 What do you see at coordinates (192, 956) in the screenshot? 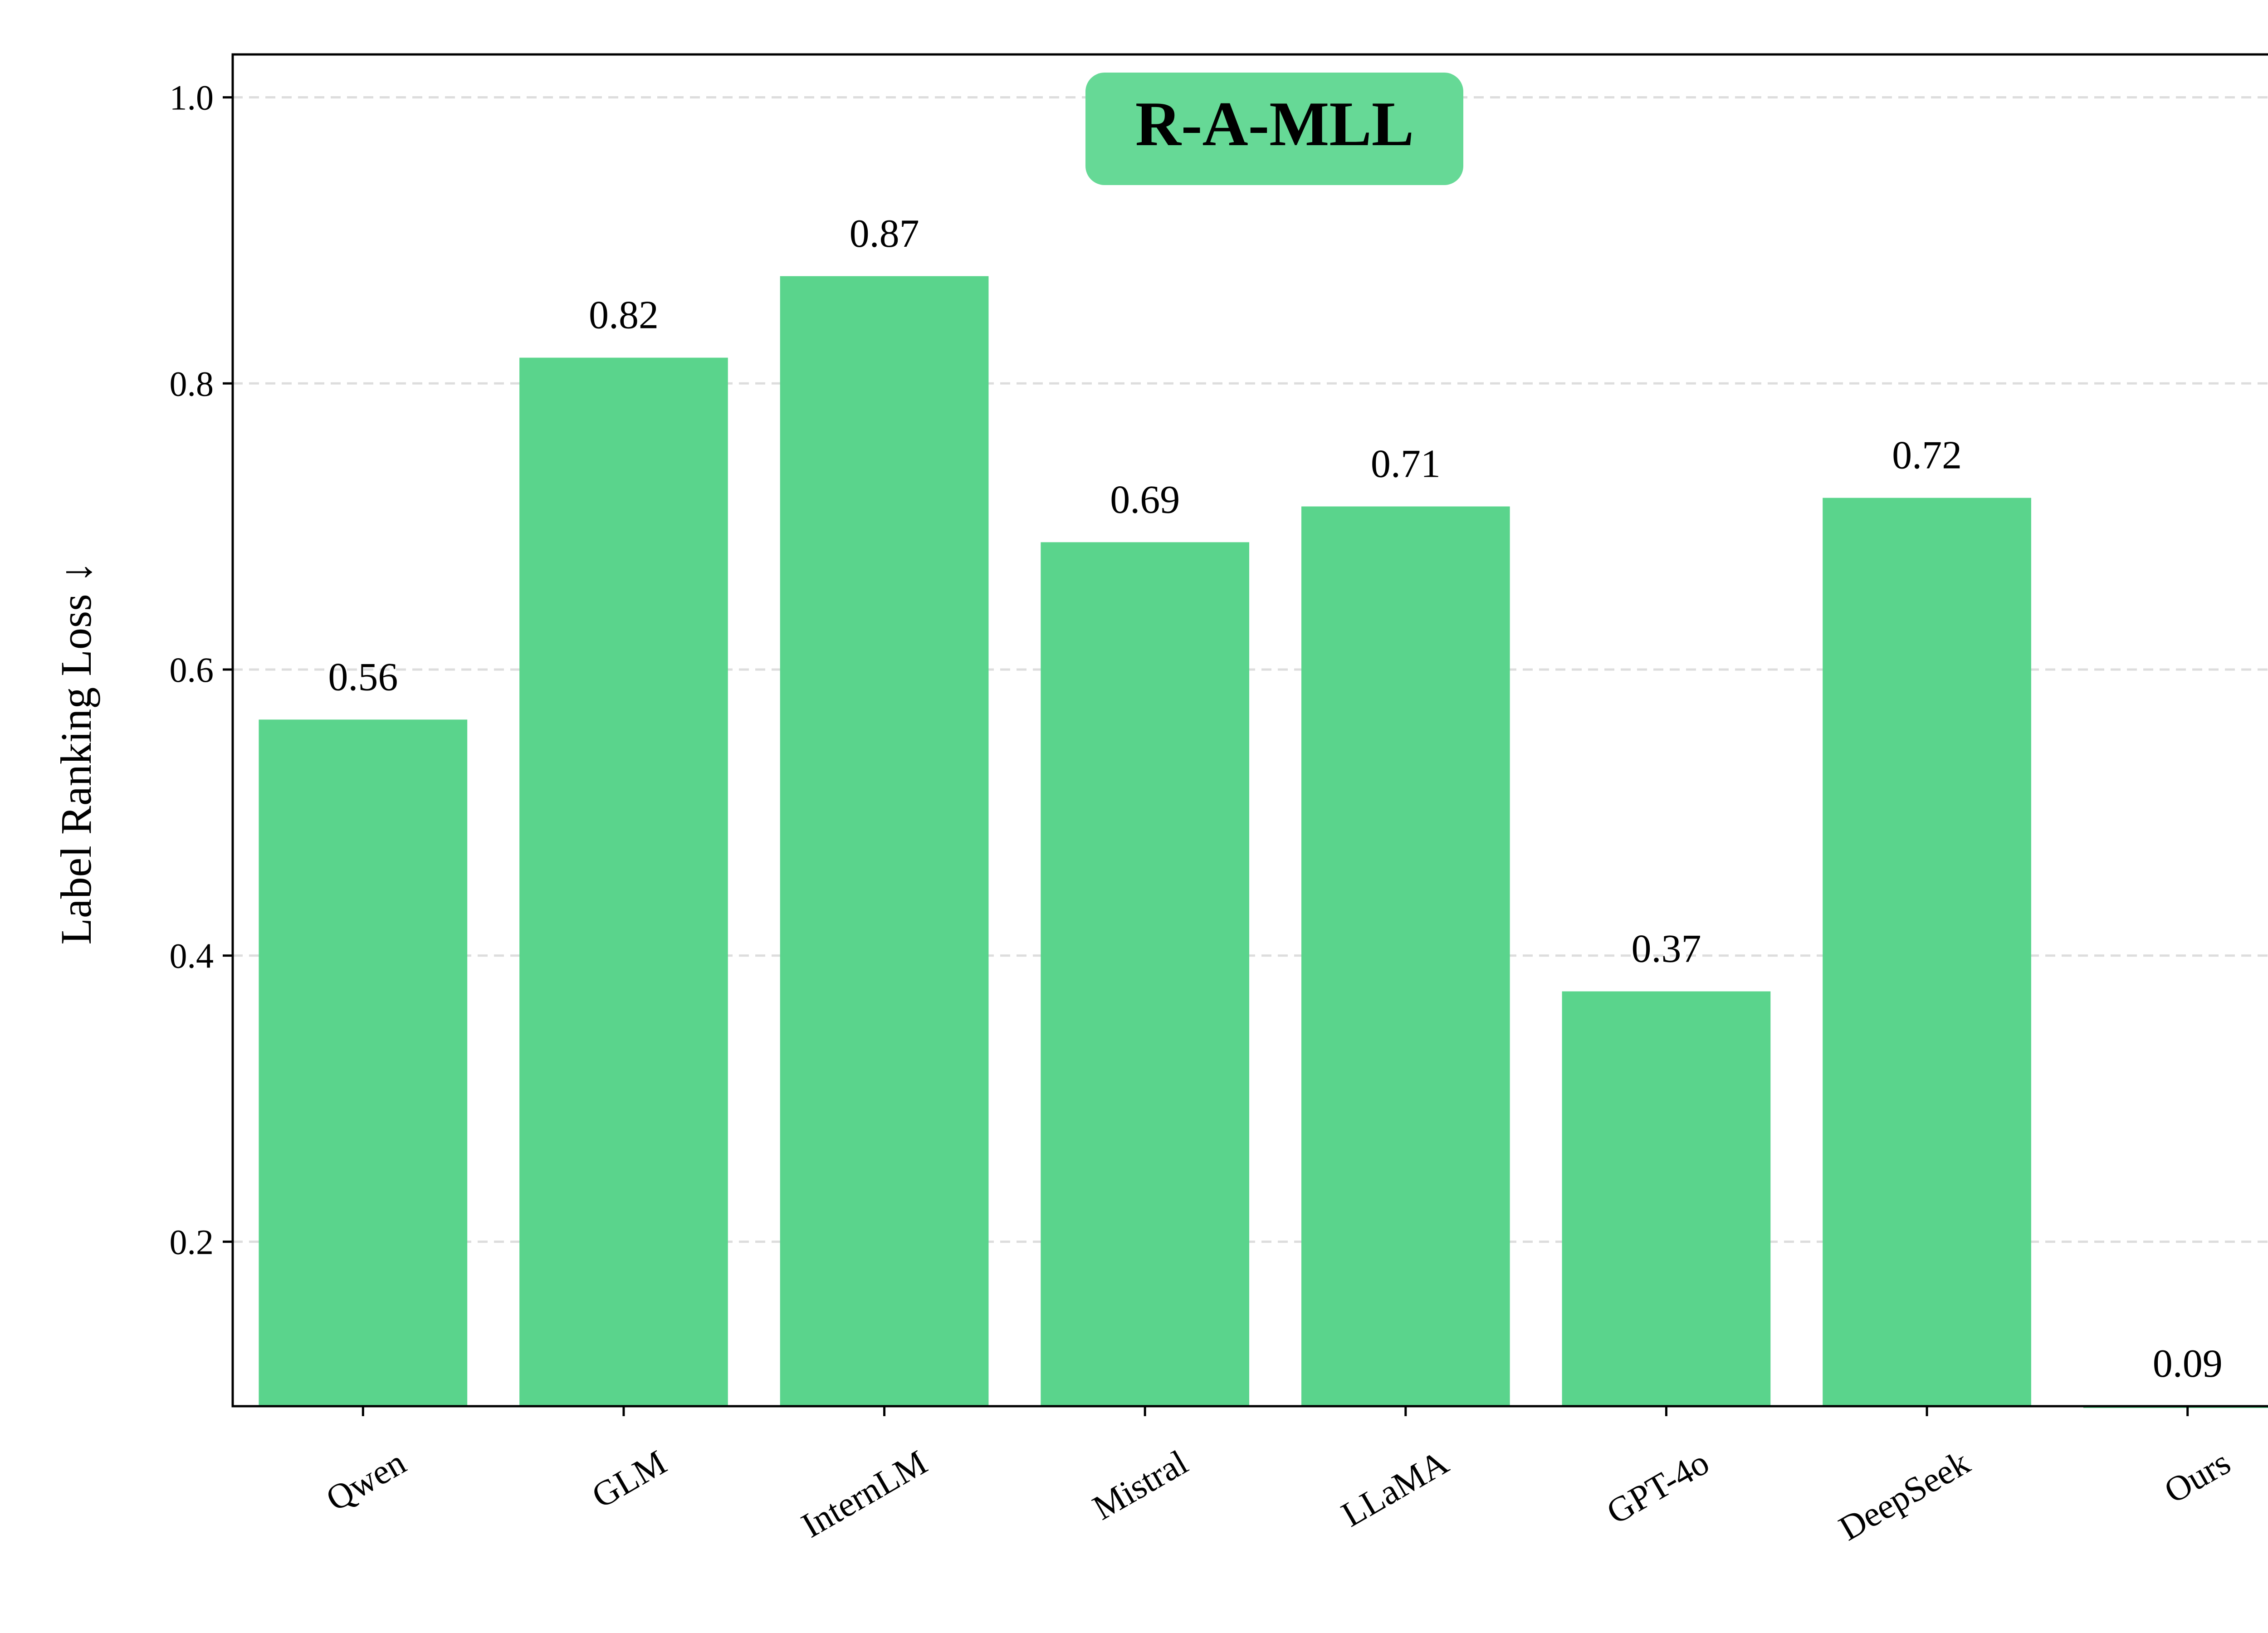
I see `y-tick-label: 0.4` at bounding box center [192, 956].